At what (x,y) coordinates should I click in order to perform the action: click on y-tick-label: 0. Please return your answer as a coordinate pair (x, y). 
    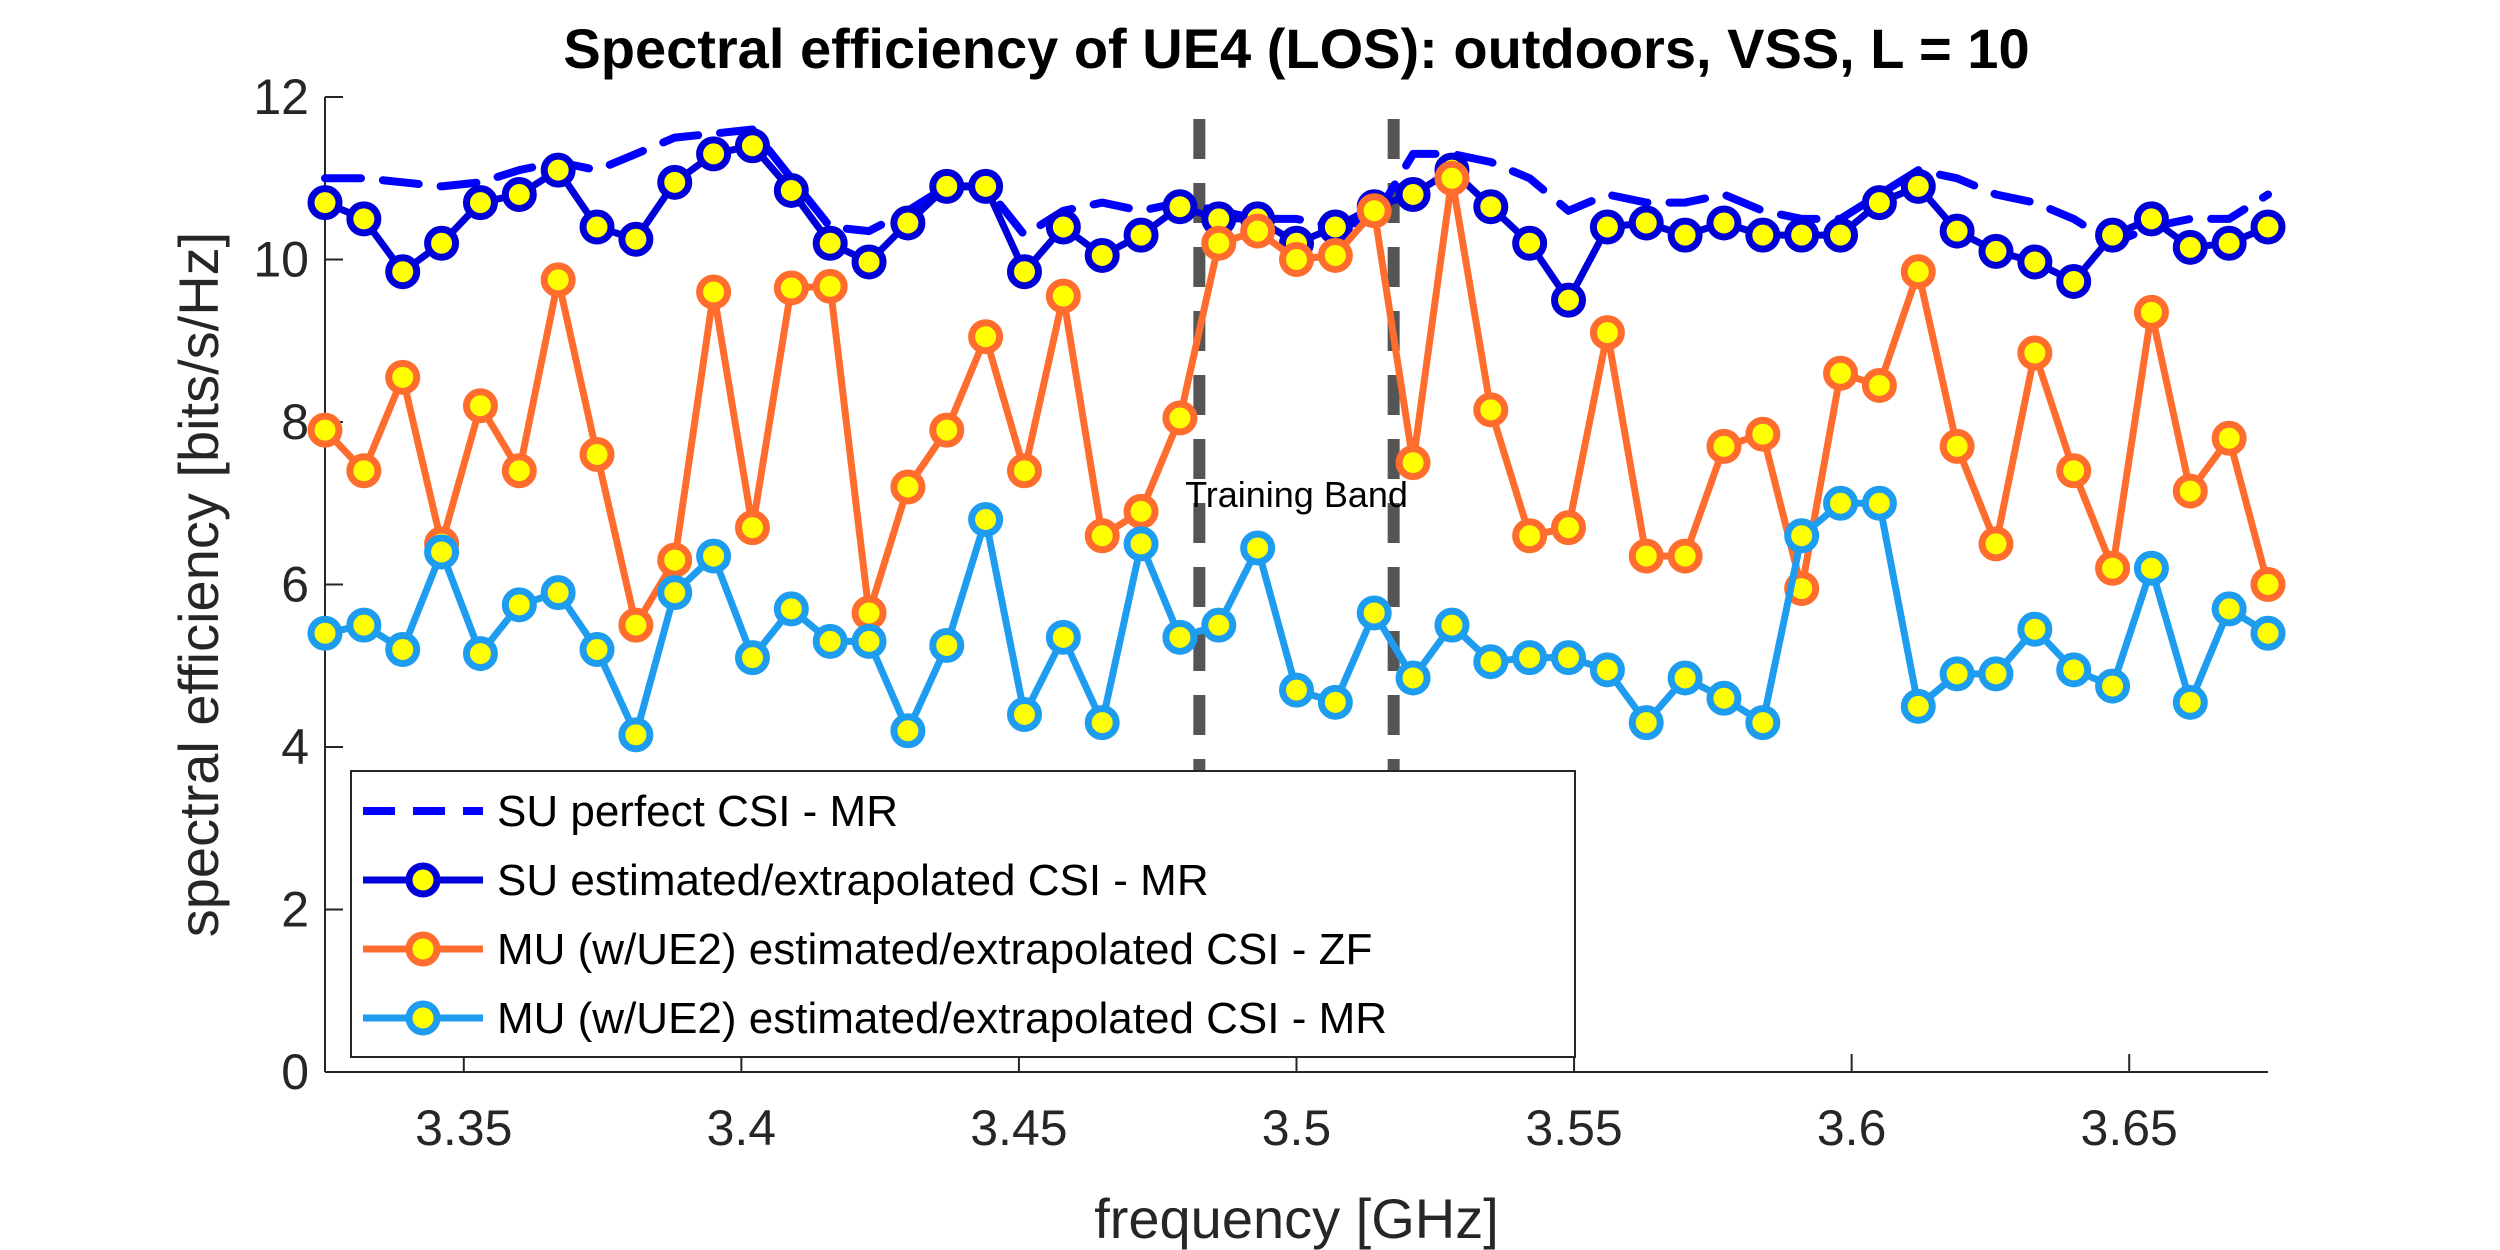
    Looking at the image, I should click on (295, 1072).